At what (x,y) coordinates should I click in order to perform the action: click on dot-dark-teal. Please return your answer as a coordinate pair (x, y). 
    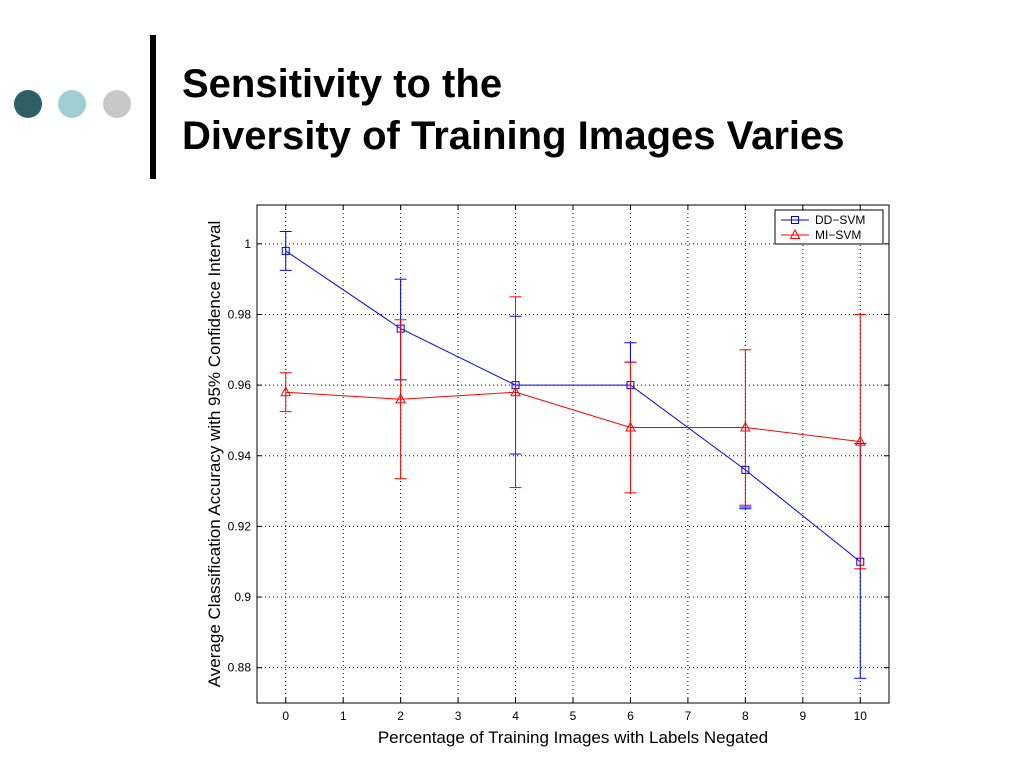
    Looking at the image, I should click on (28, 104).